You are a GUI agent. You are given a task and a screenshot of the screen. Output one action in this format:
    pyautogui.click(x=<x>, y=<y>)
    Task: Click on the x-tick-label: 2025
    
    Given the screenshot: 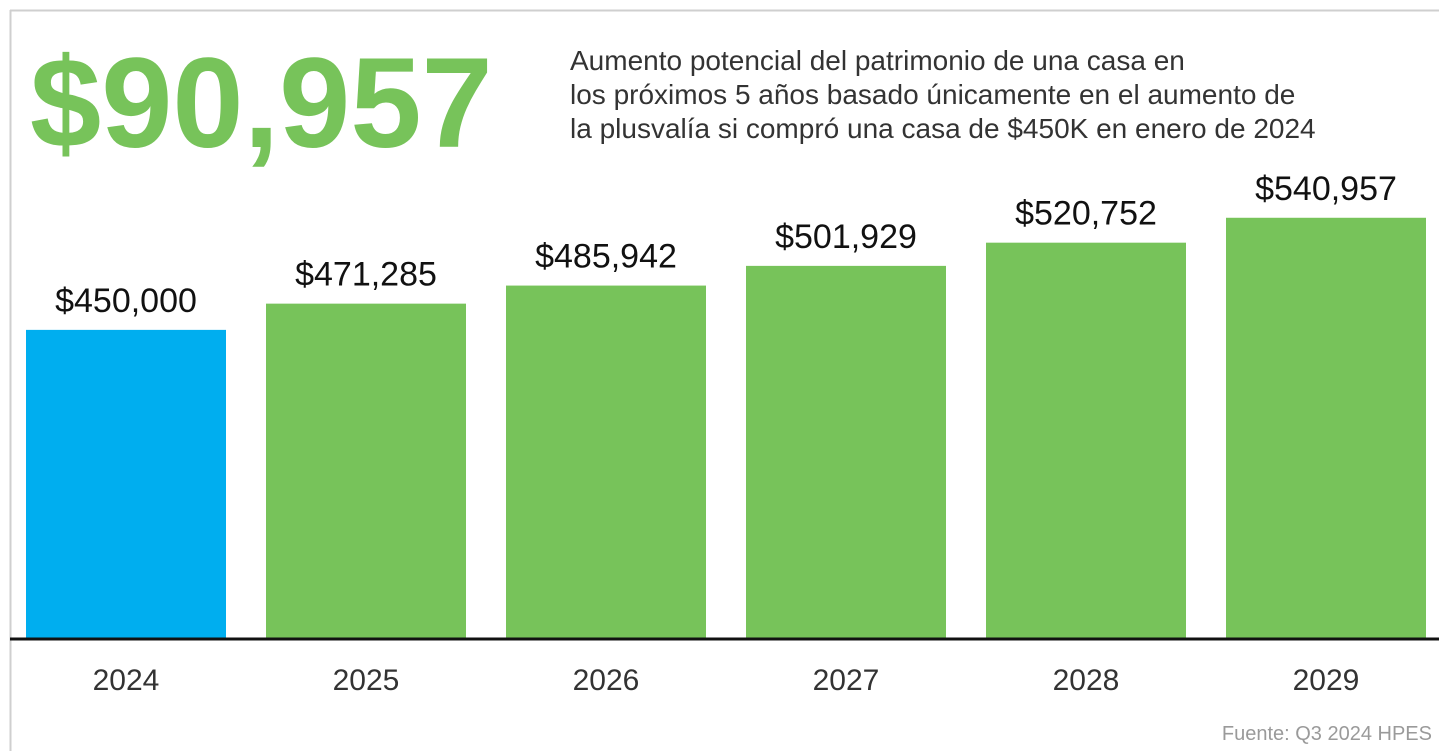 What is the action you would take?
    pyautogui.click(x=366, y=680)
    